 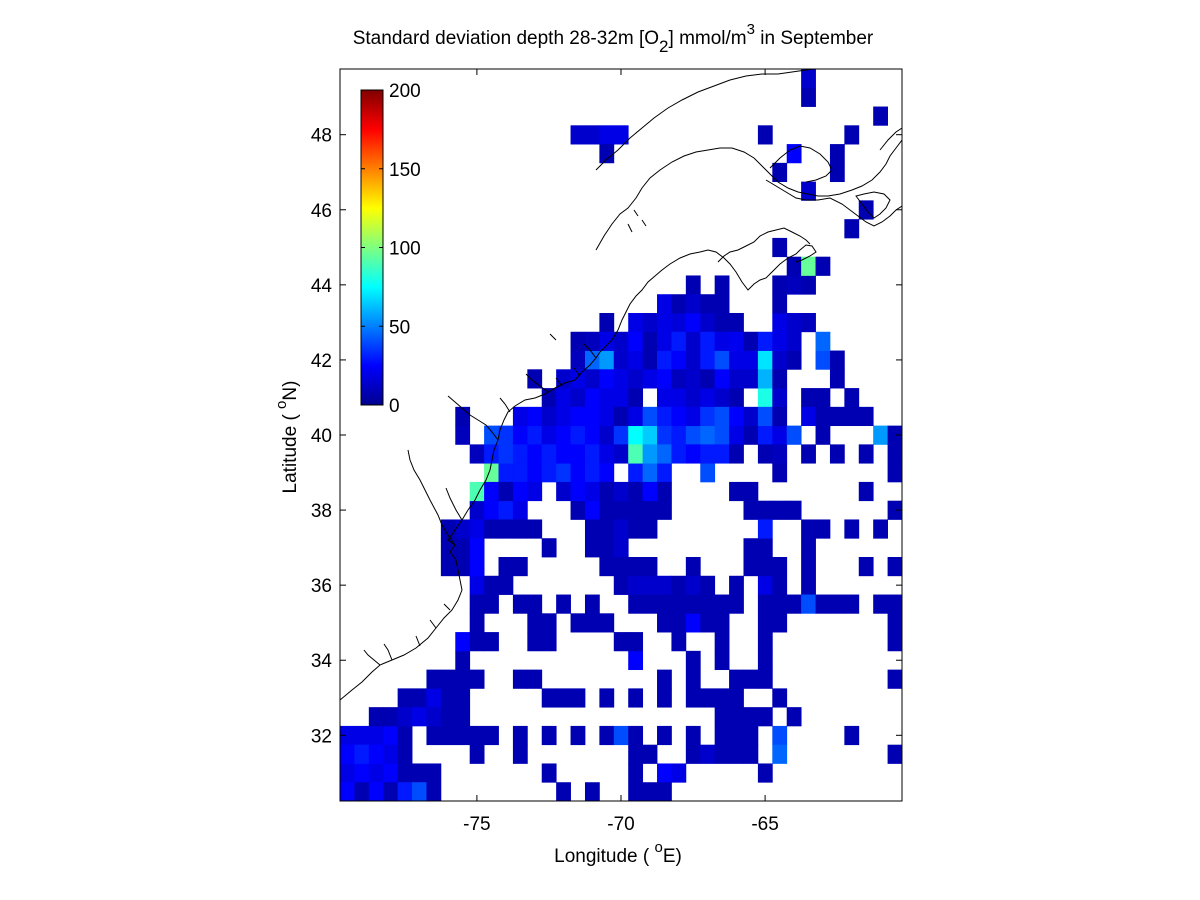 What do you see at coordinates (618, 853) in the screenshot?
I see `x-axis-label: Longitude ( oE)` at bounding box center [618, 853].